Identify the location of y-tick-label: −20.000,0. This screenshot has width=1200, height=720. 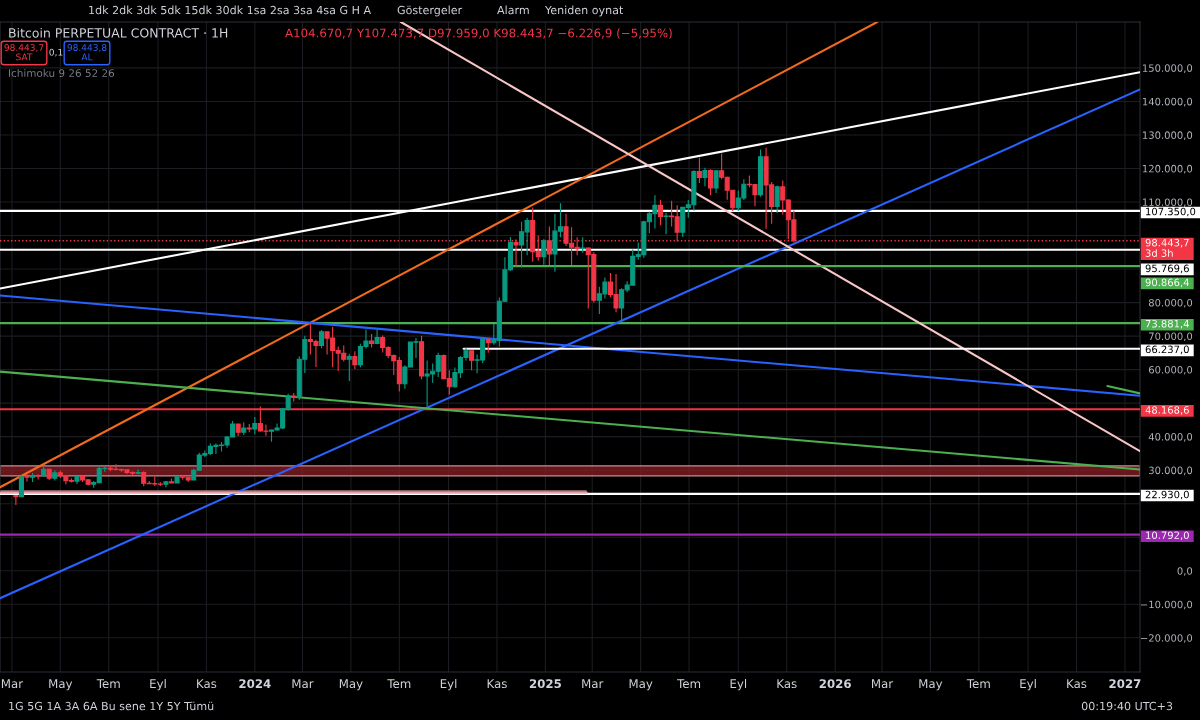
(1166, 638).